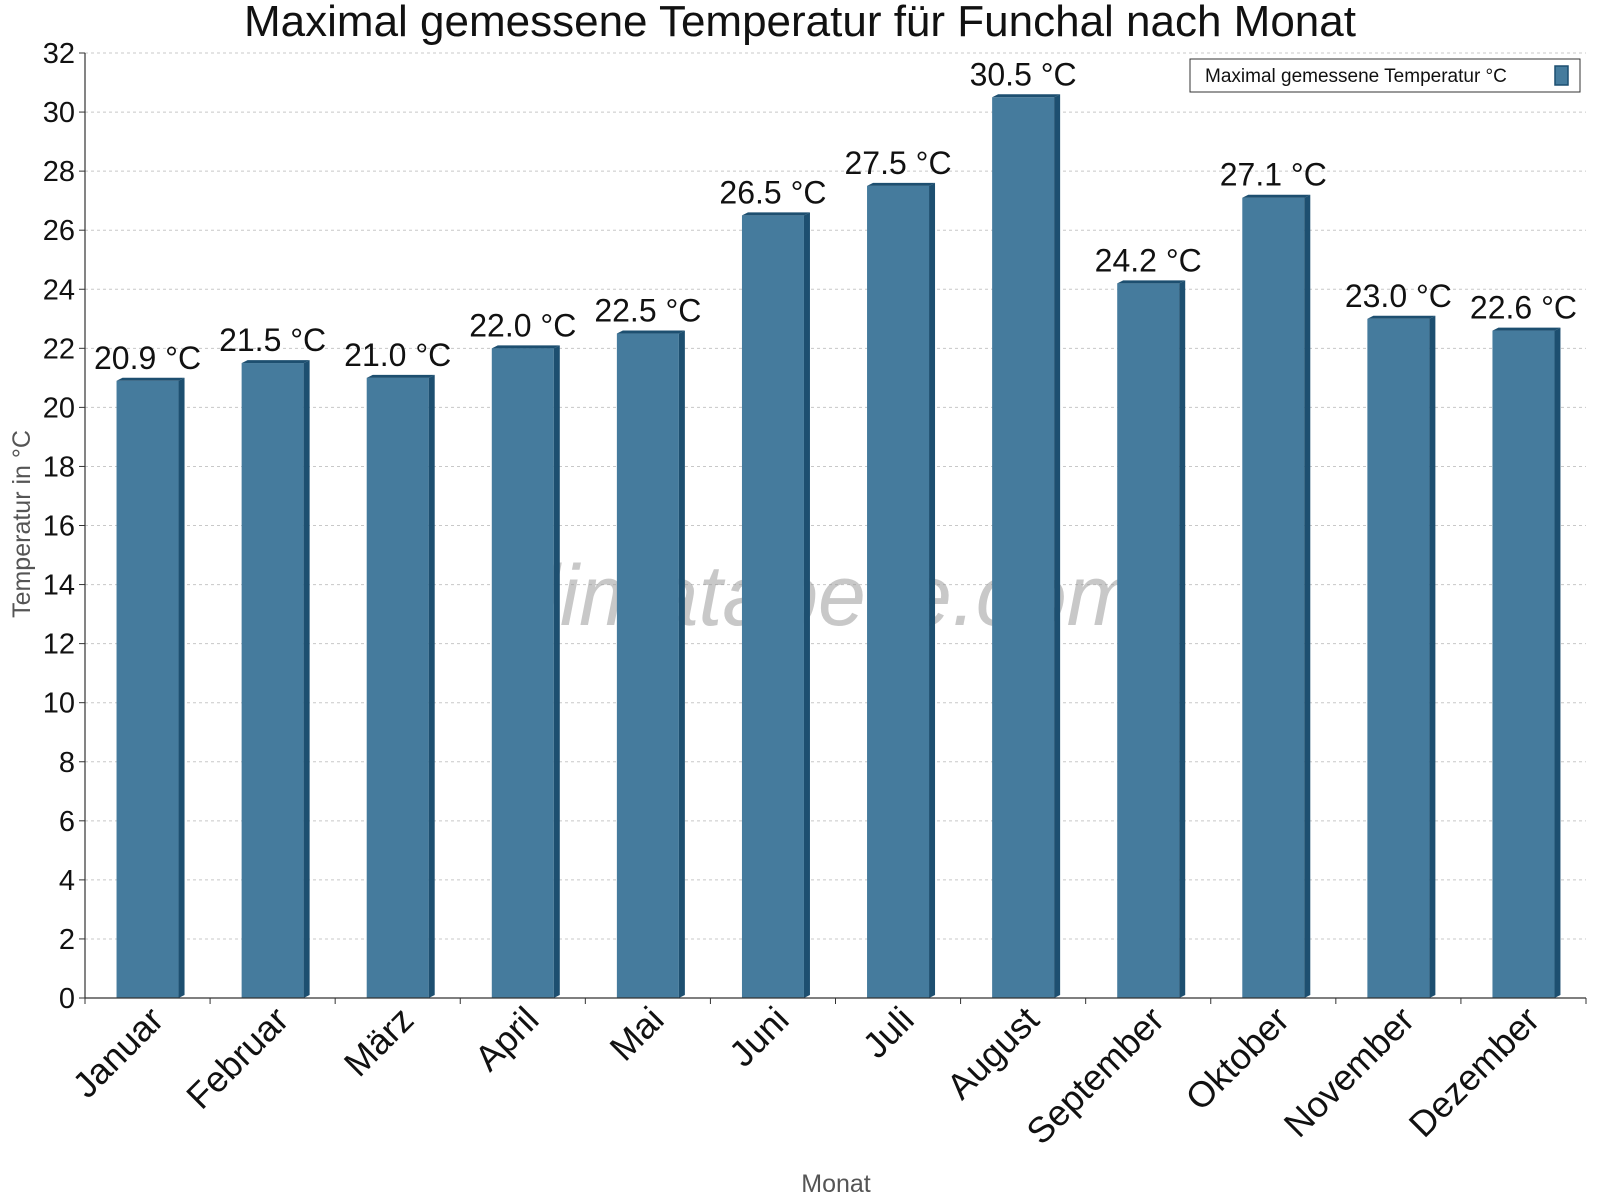 The height and width of the screenshot is (1200, 1600). Describe the element at coordinates (1095, 1076) in the screenshot. I see `x-tick-label: September` at that location.